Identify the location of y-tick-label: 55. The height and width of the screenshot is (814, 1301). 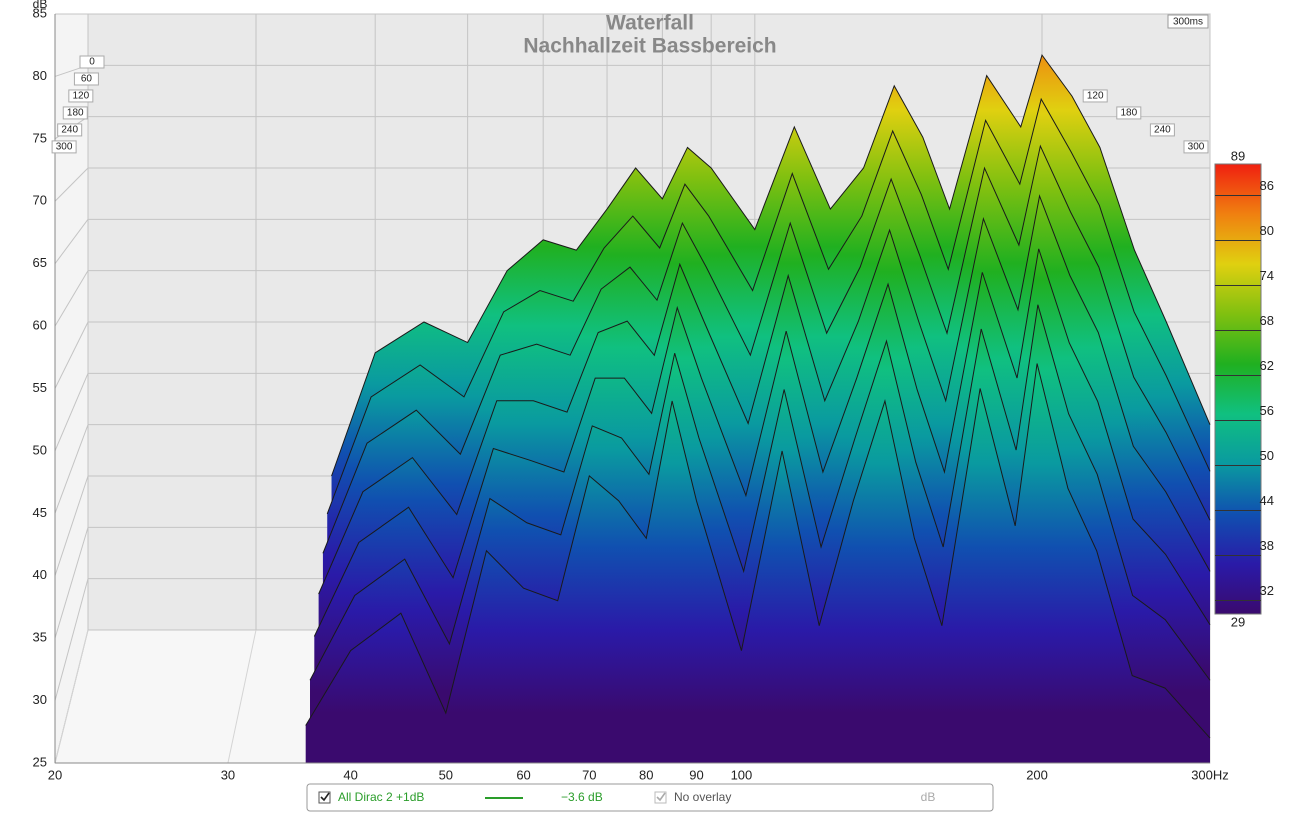
(40, 387).